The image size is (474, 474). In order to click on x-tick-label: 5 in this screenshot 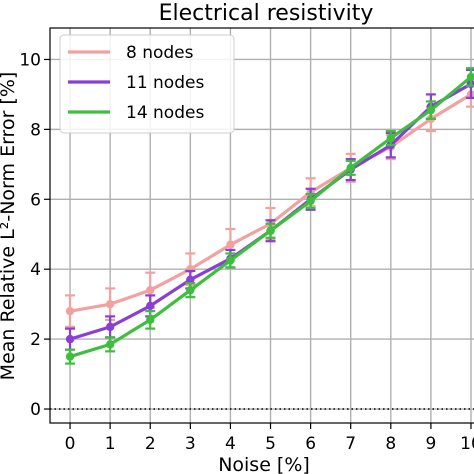, I will do `click(270, 444)`.